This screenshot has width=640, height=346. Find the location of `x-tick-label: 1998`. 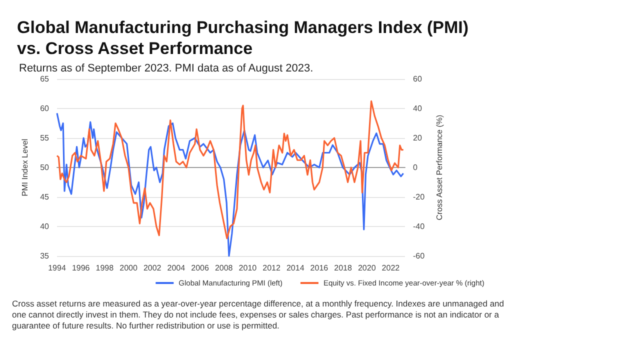

x-tick-label: 1998 is located at coordinates (105, 268).